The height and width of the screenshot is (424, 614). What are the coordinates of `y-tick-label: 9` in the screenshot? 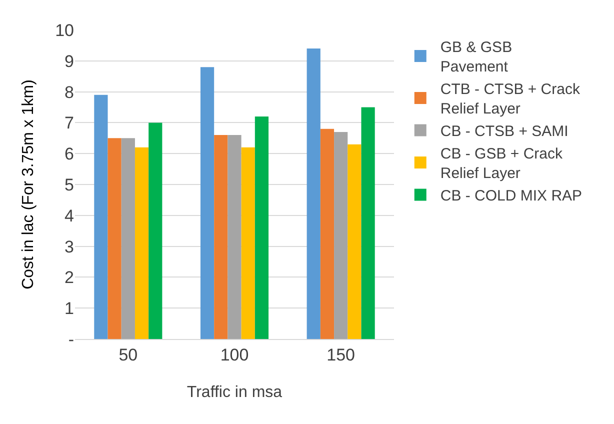 It's located at (69, 61).